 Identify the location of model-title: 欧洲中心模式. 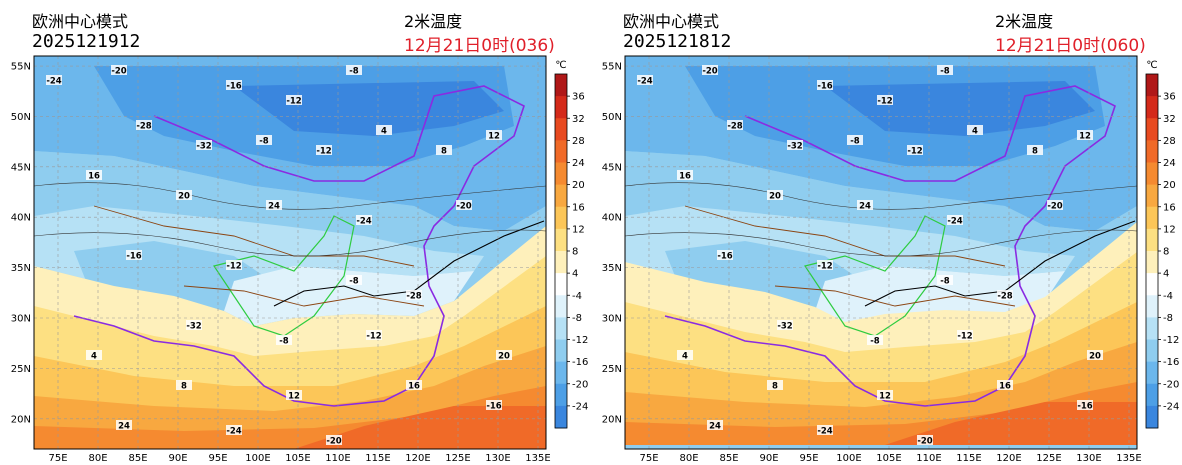
(671, 21).